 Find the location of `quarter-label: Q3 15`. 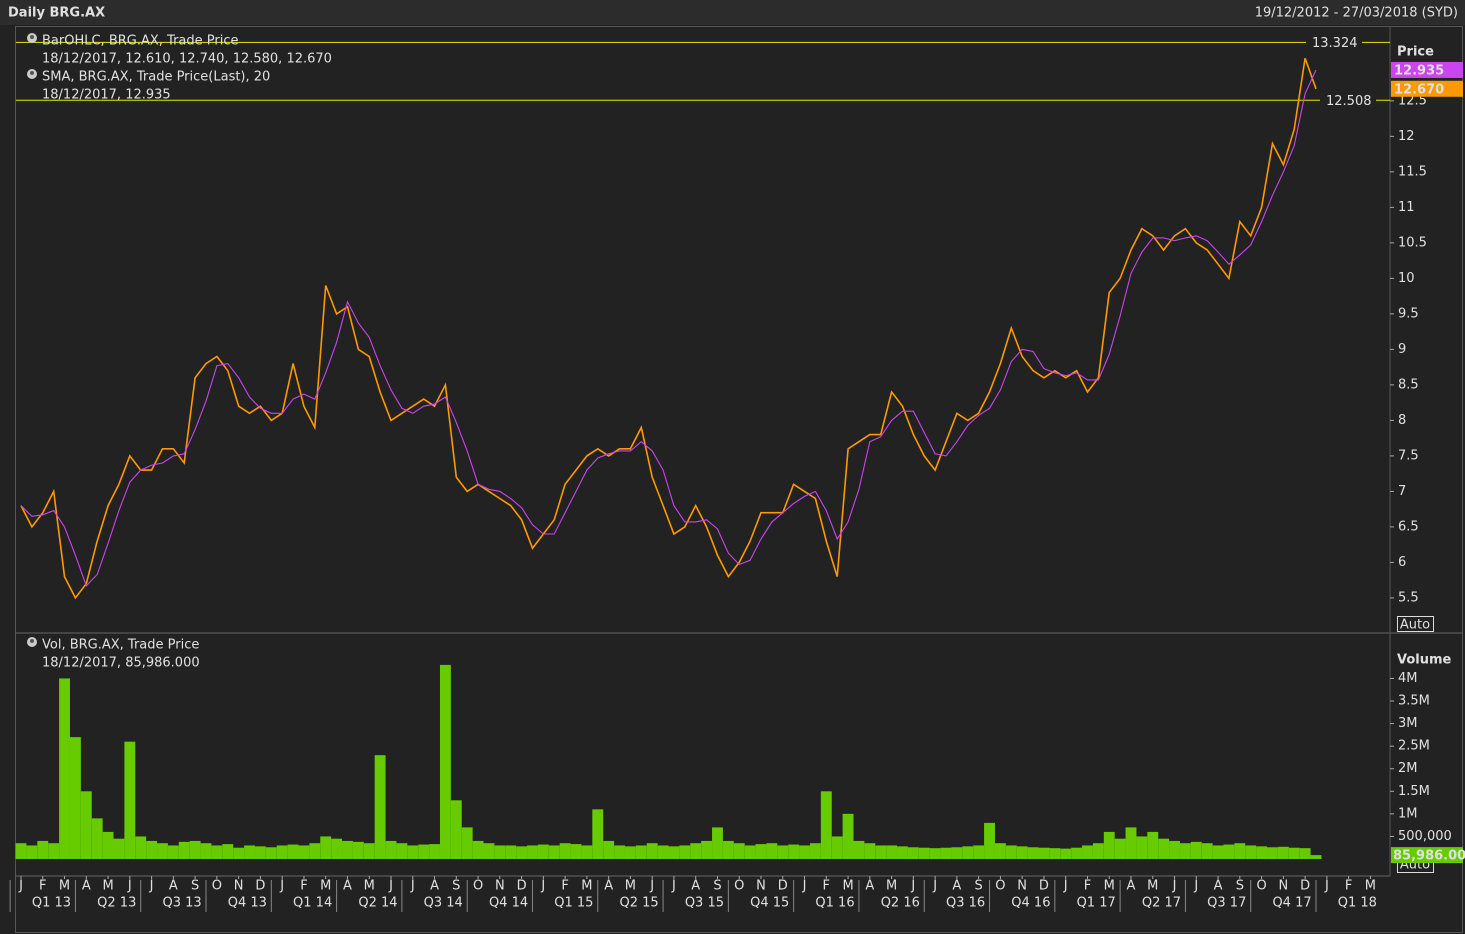

quarter-label: Q3 15 is located at coordinates (704, 903).